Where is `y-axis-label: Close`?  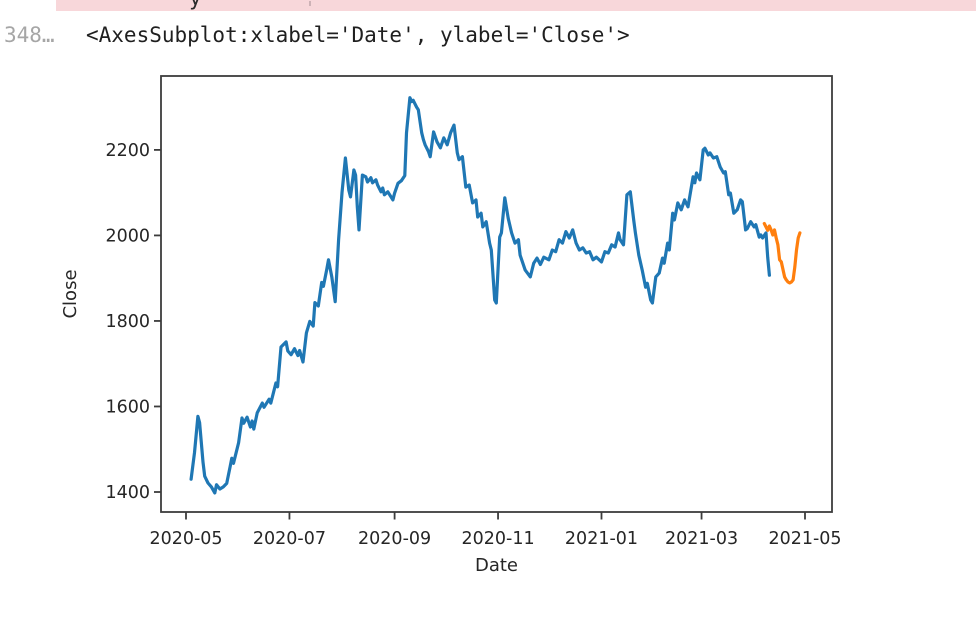
y-axis-label: Close is located at coordinates (70, 293).